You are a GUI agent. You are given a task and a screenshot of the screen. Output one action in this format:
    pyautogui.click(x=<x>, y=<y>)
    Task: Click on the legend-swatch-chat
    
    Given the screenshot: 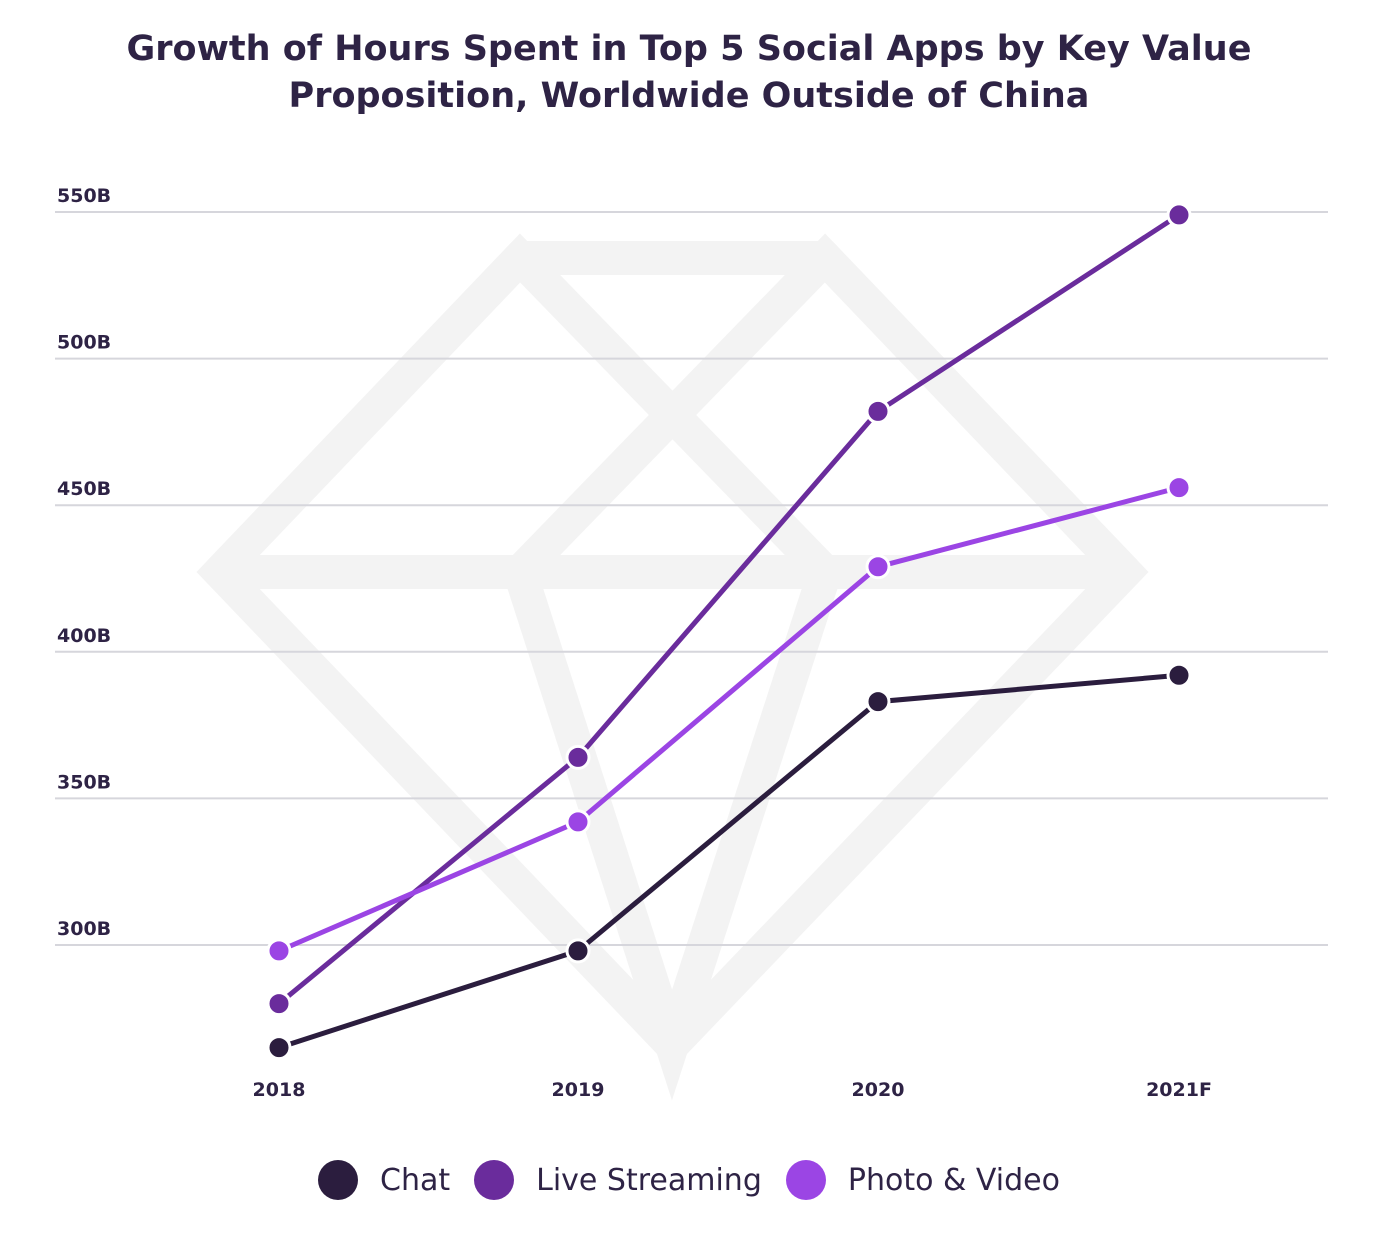 What is the action you would take?
    pyautogui.click(x=338, y=1180)
    